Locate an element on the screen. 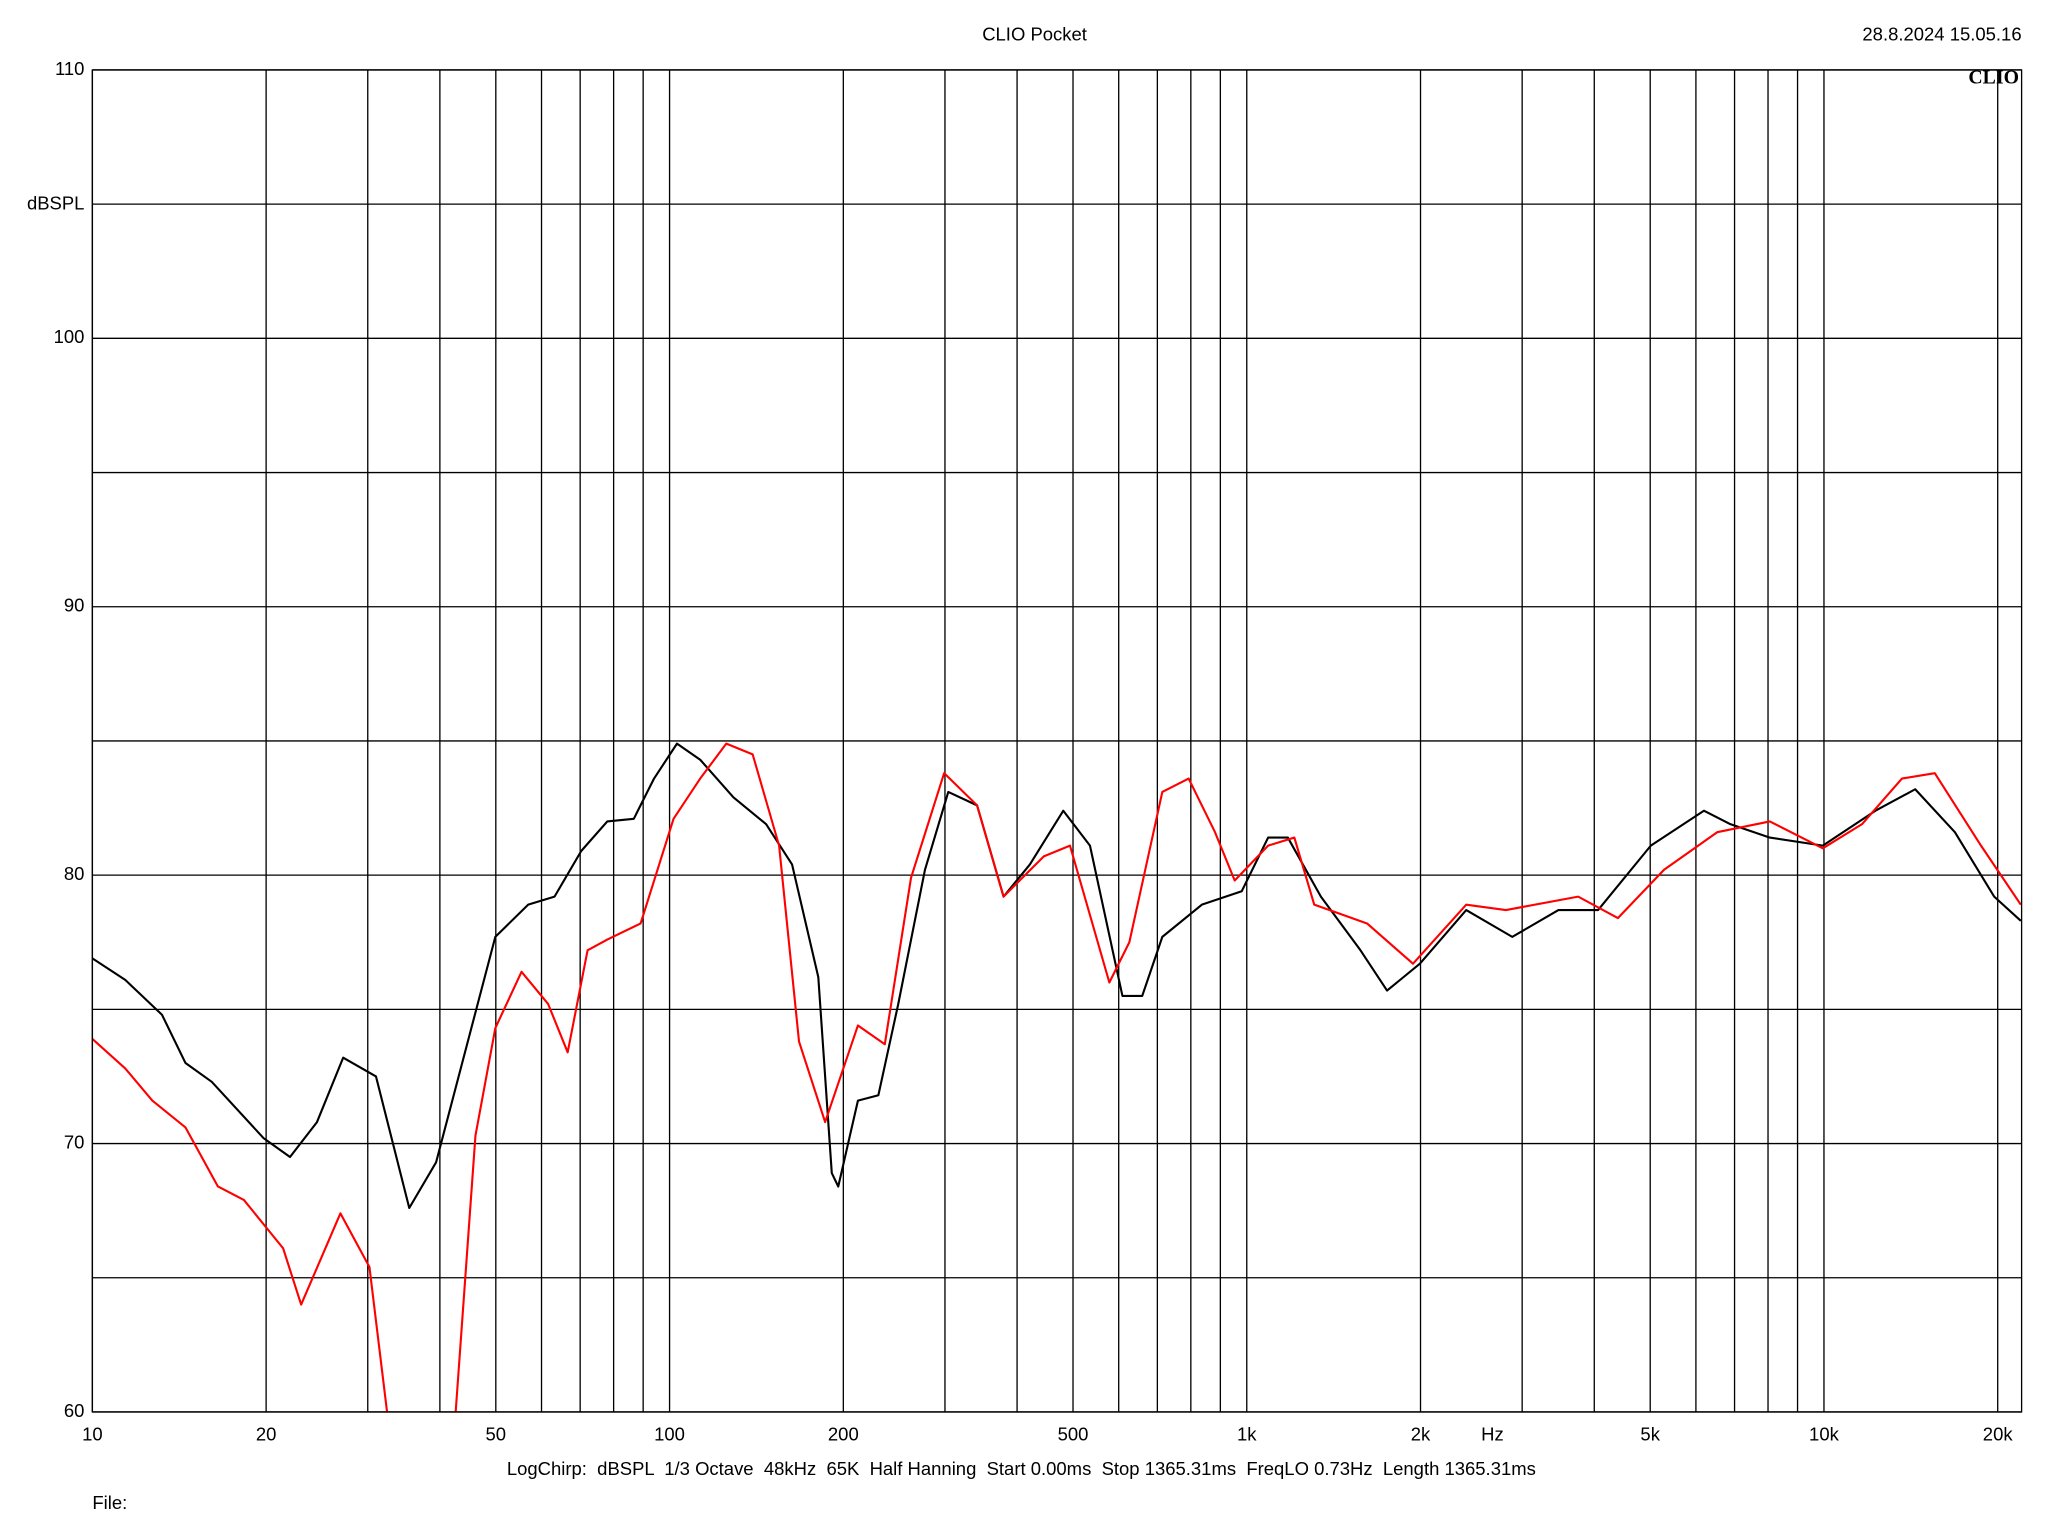 The width and height of the screenshot is (2048, 1536). x-tick-label: 2k is located at coordinates (1421, 1434).